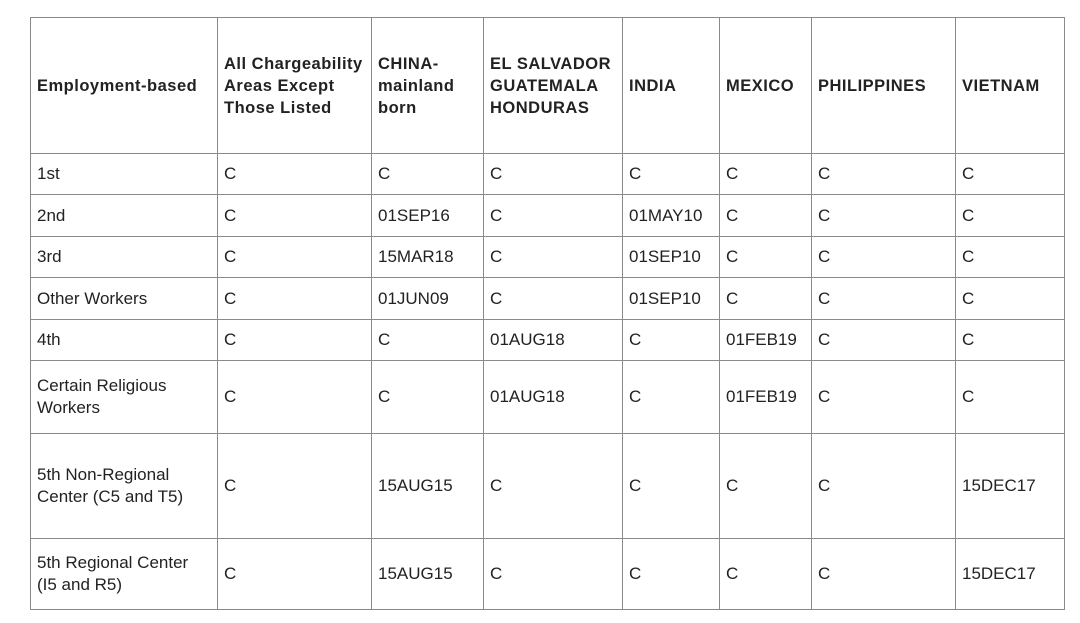  I want to click on row-label: 4th, so click(124, 340).